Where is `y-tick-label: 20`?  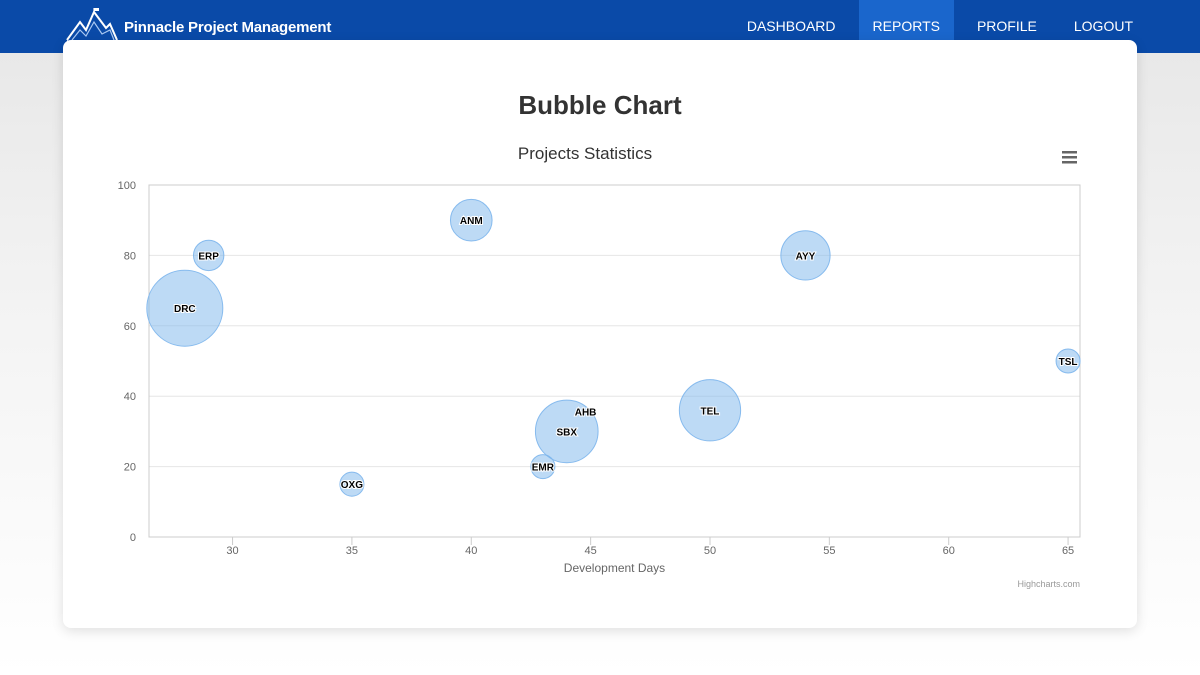 y-tick-label: 20 is located at coordinates (130, 468).